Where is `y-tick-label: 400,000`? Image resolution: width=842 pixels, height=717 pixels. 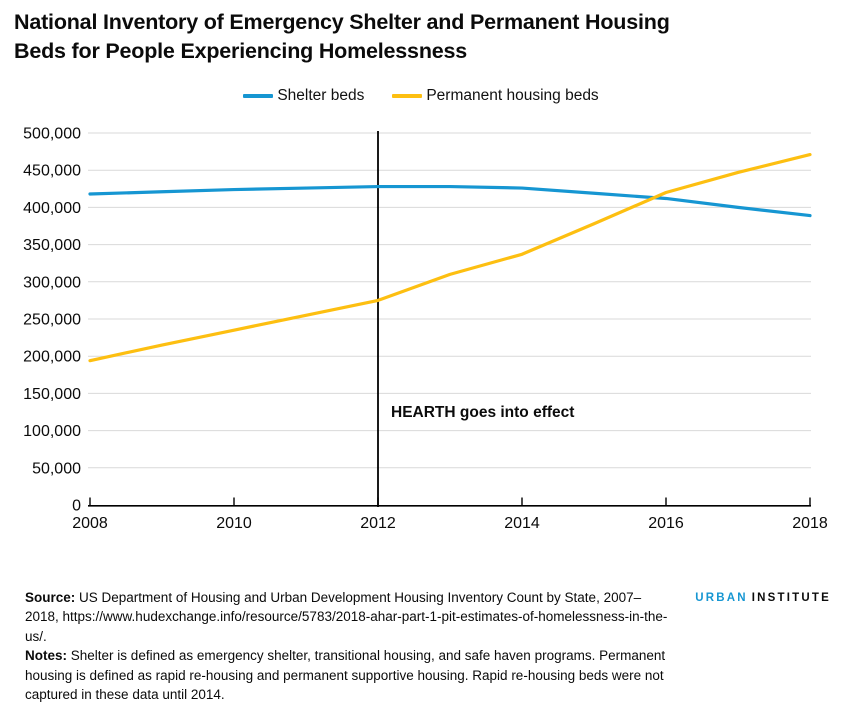
y-tick-label: 400,000 is located at coordinates (52, 208).